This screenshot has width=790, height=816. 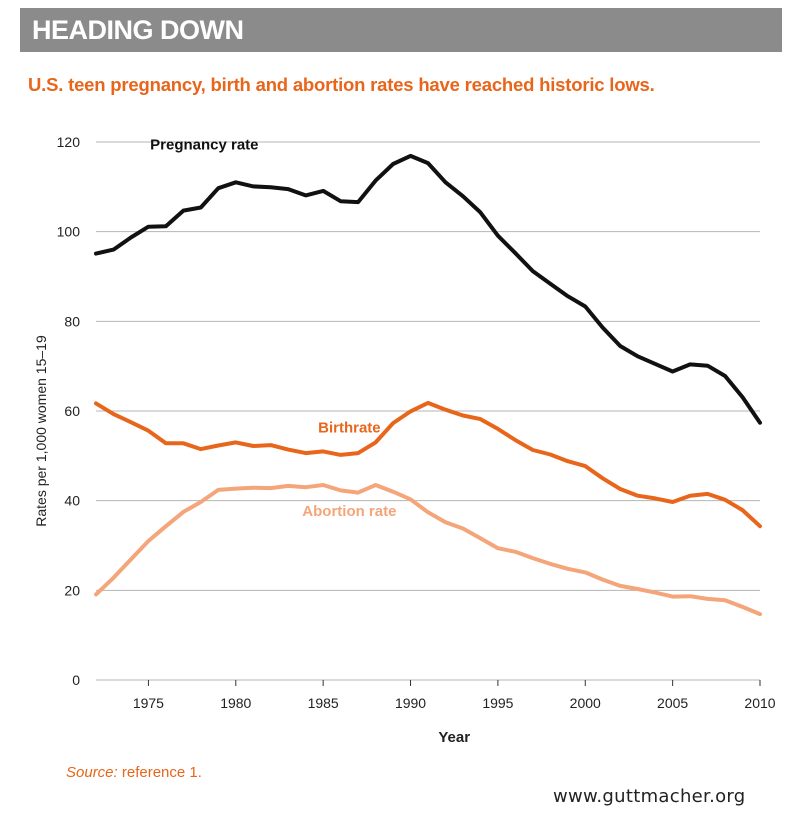 What do you see at coordinates (410, 703) in the screenshot?
I see `x-tick-label: 1990` at bounding box center [410, 703].